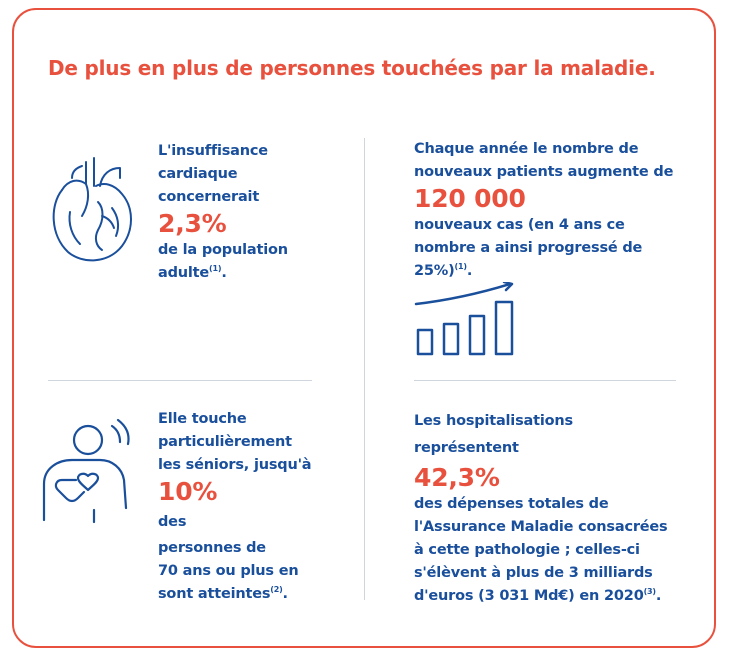  What do you see at coordinates (364, 369) in the screenshot?
I see `vertical-divider` at bounding box center [364, 369].